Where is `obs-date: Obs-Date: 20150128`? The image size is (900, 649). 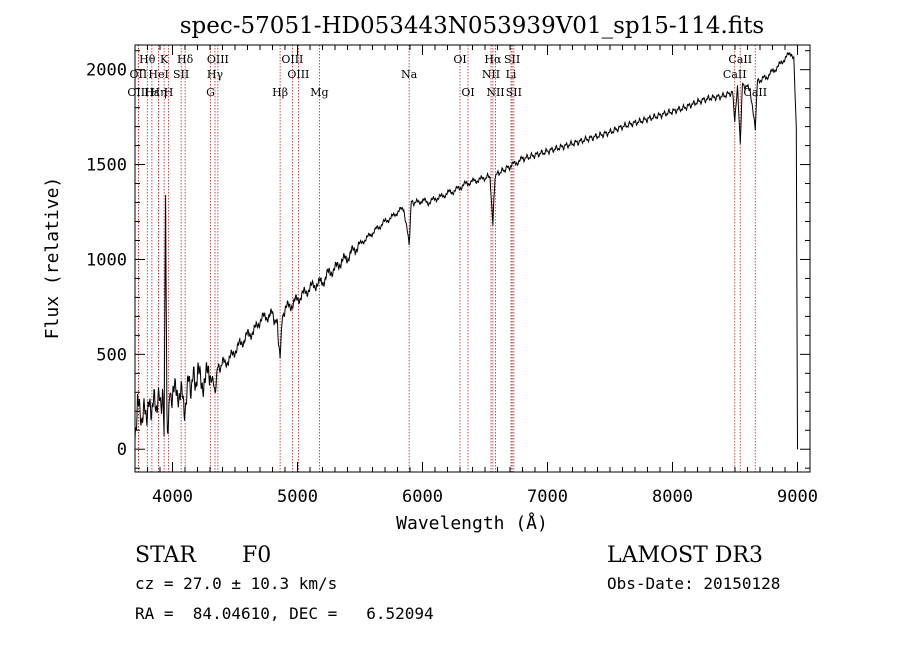 obs-date: Obs-Date: 20150128 is located at coordinates (693, 583).